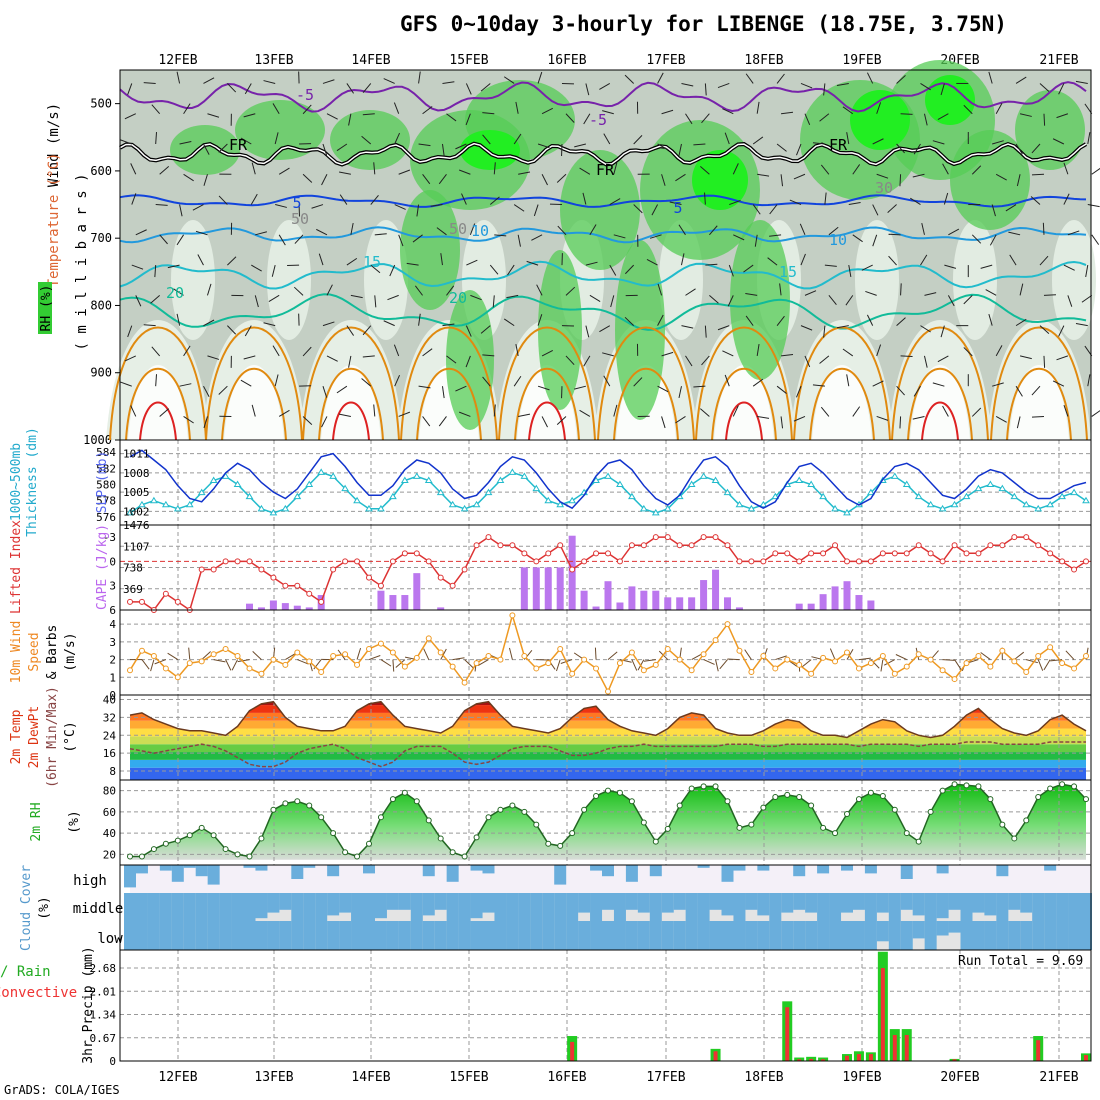  What do you see at coordinates (605, 652) in the screenshot?
I see `panel-frame` at bounding box center [605, 652].